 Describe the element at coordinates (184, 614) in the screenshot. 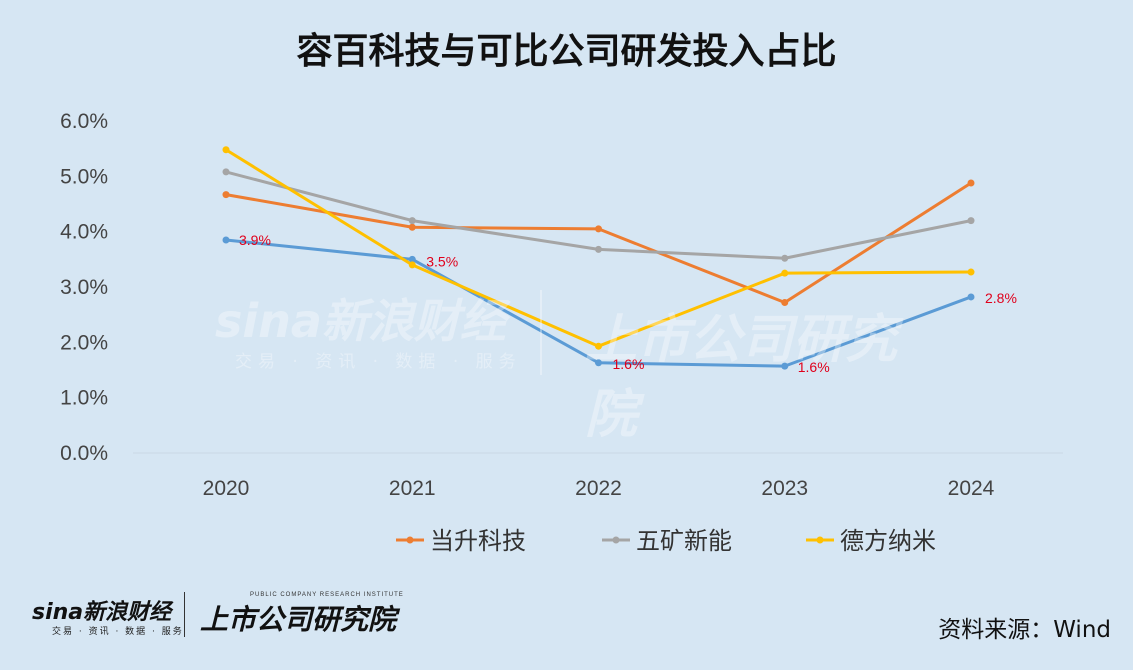

I see `footer-divider` at that location.